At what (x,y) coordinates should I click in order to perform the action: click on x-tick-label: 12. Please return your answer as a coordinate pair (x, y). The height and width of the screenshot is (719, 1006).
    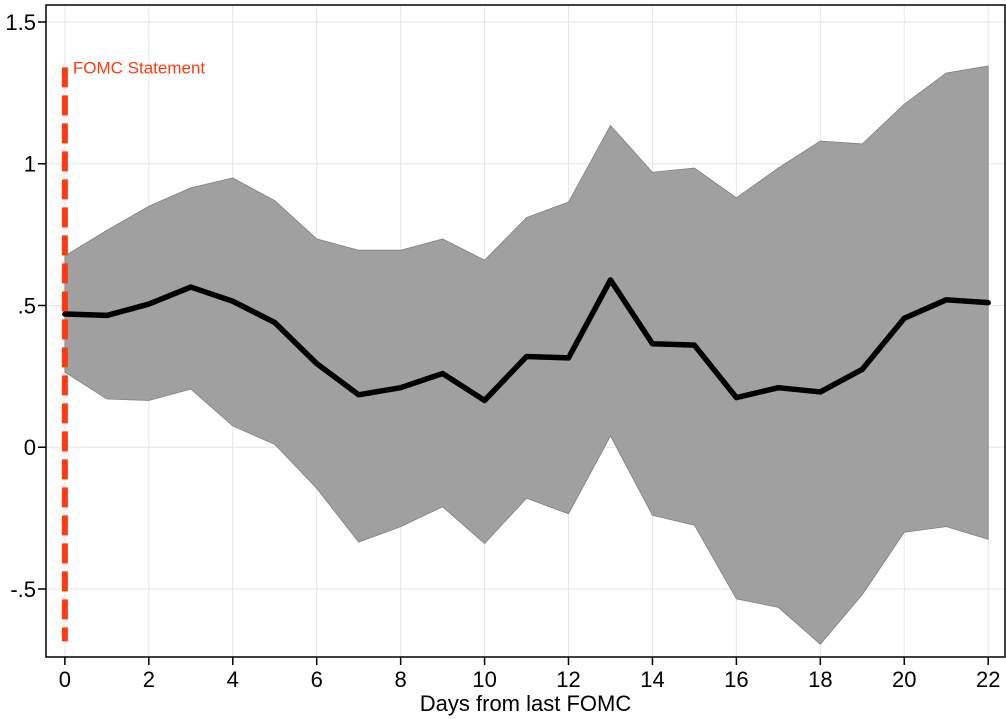
    Looking at the image, I should click on (568, 679).